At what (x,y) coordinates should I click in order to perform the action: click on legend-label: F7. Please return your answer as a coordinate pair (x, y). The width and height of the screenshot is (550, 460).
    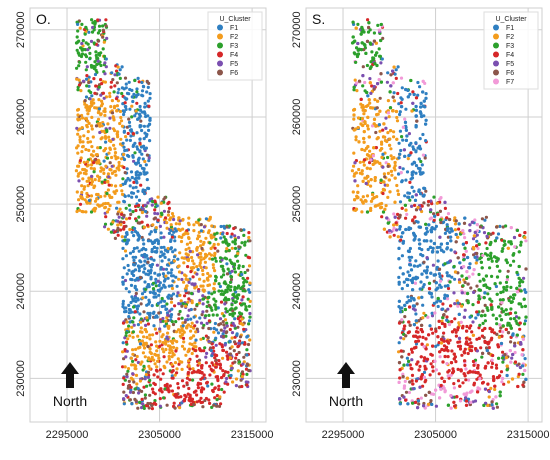
    Looking at the image, I should click on (510, 82).